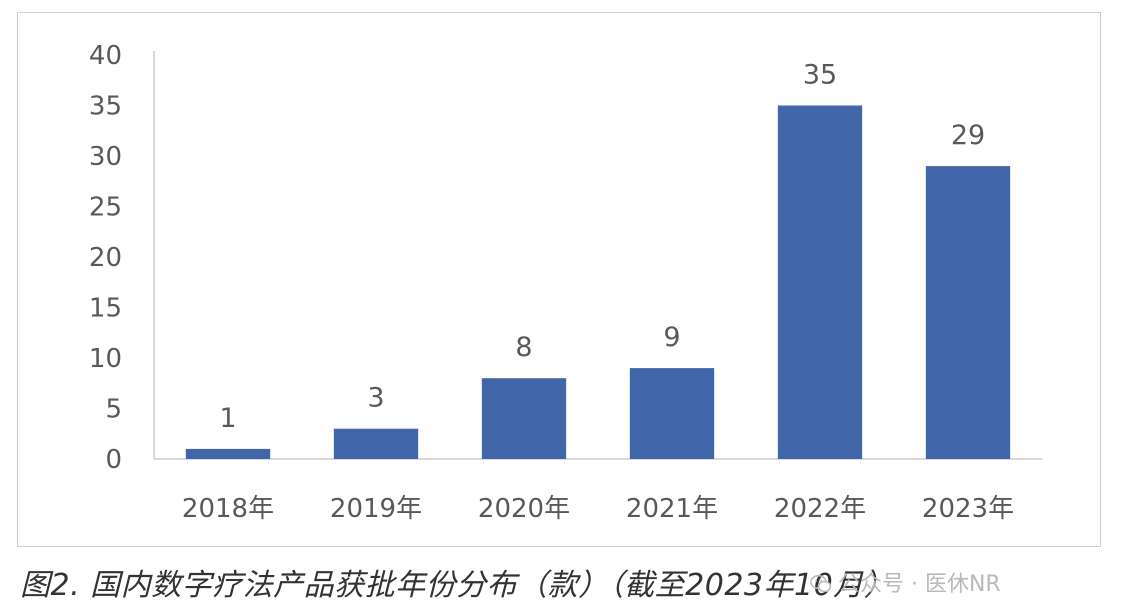 Image resolution: width=1123 pixels, height=615 pixels. Describe the element at coordinates (105, 107) in the screenshot. I see `y-tick-label: 35` at that location.